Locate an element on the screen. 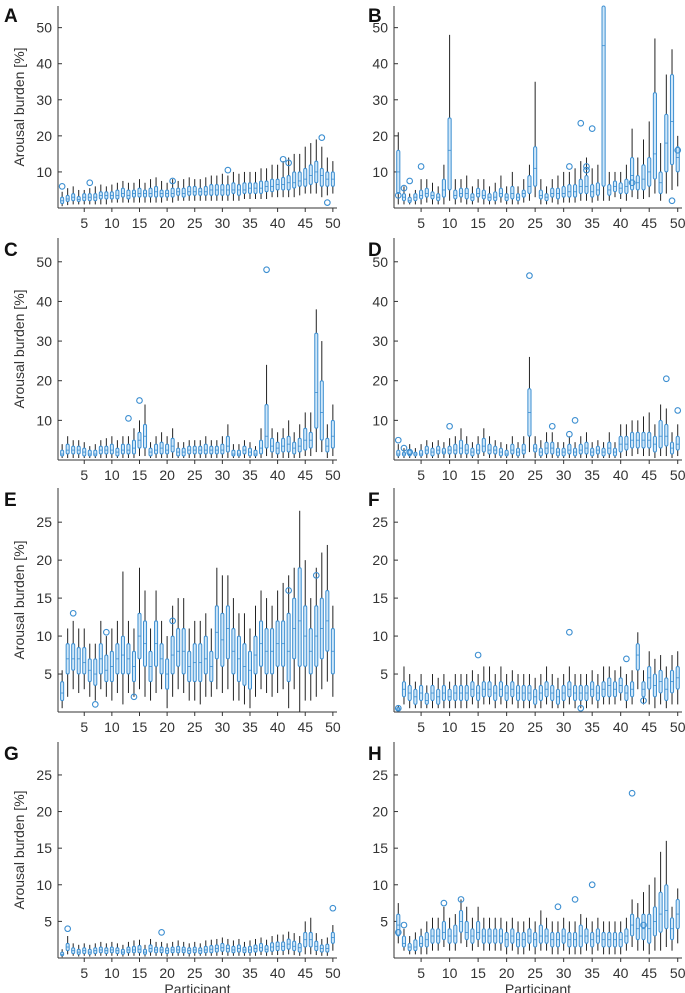  panel-letter-h: H is located at coordinates (375, 754).